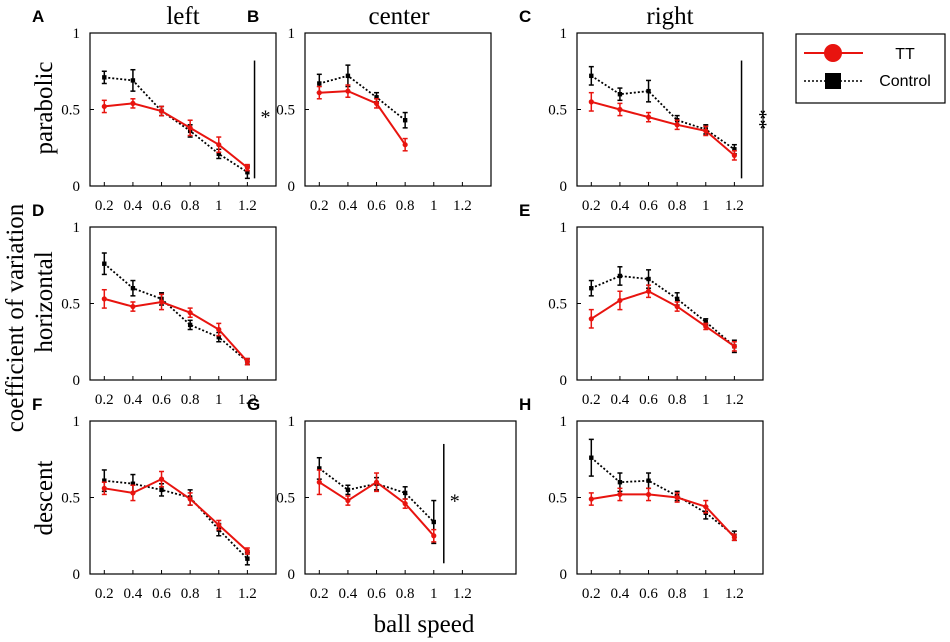  Describe the element at coordinates (44, 107) in the screenshot. I see `row-title-parabolic: parabolic` at that location.